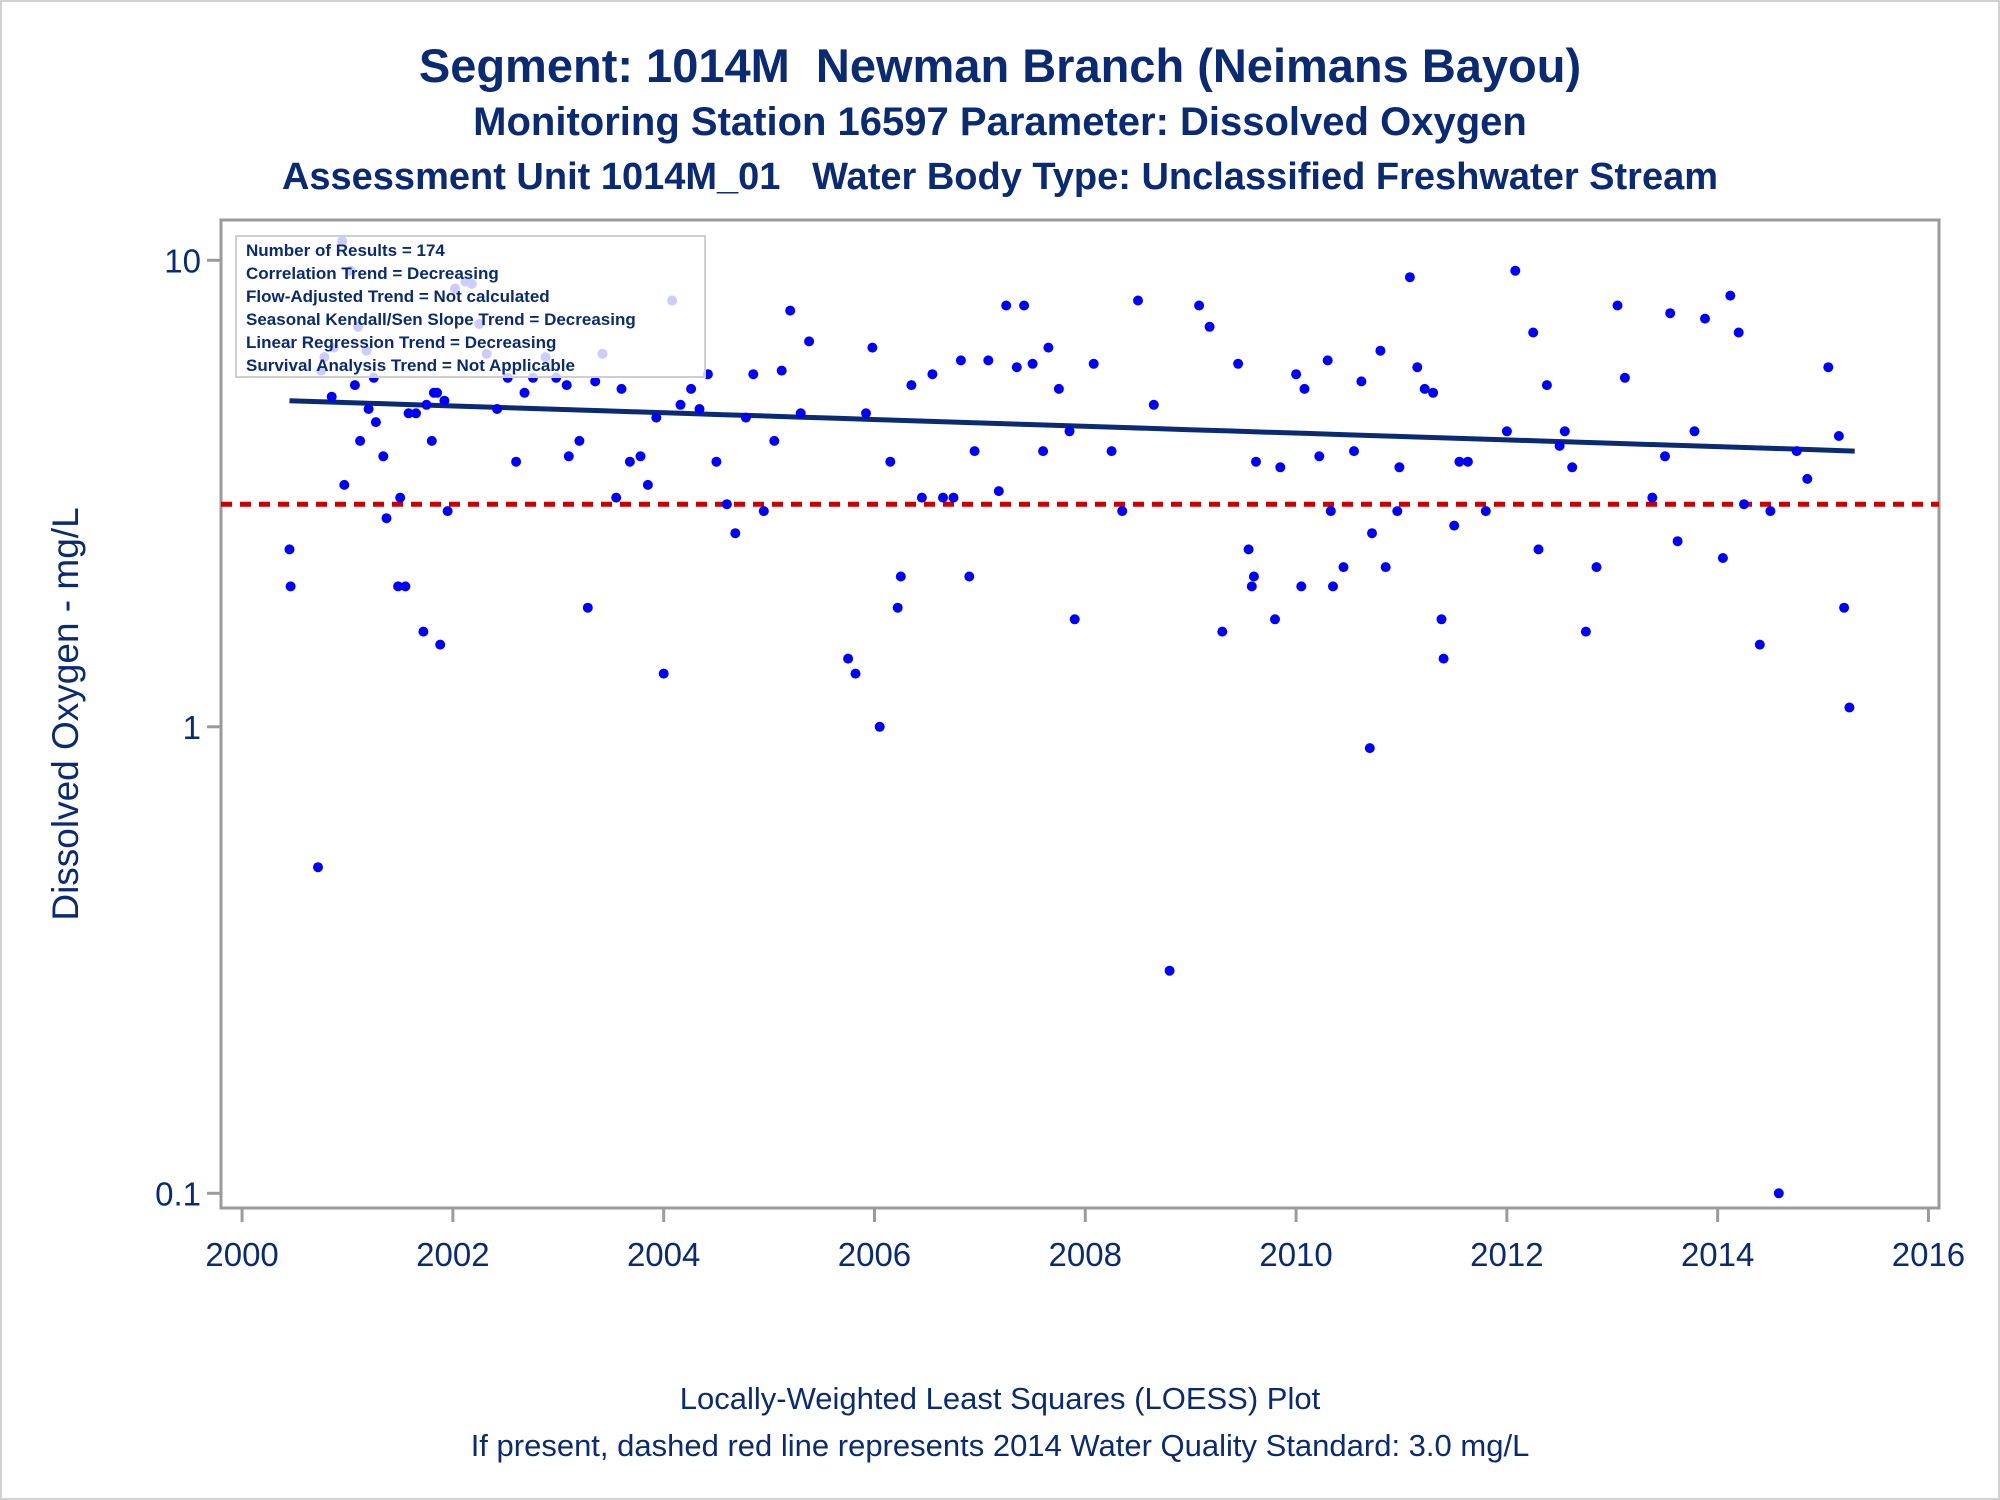 This screenshot has width=2000, height=1500. Describe the element at coordinates (452, 1254) in the screenshot. I see `x-tick-label: 2002` at that location.